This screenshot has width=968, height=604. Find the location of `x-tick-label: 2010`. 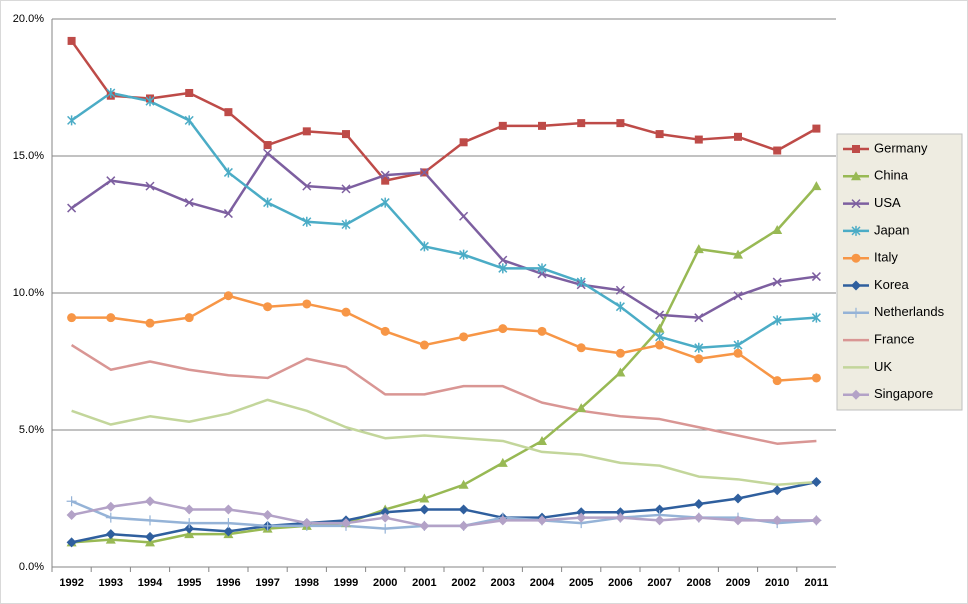

x-tick-label: 2010 is located at coordinates (777, 583).